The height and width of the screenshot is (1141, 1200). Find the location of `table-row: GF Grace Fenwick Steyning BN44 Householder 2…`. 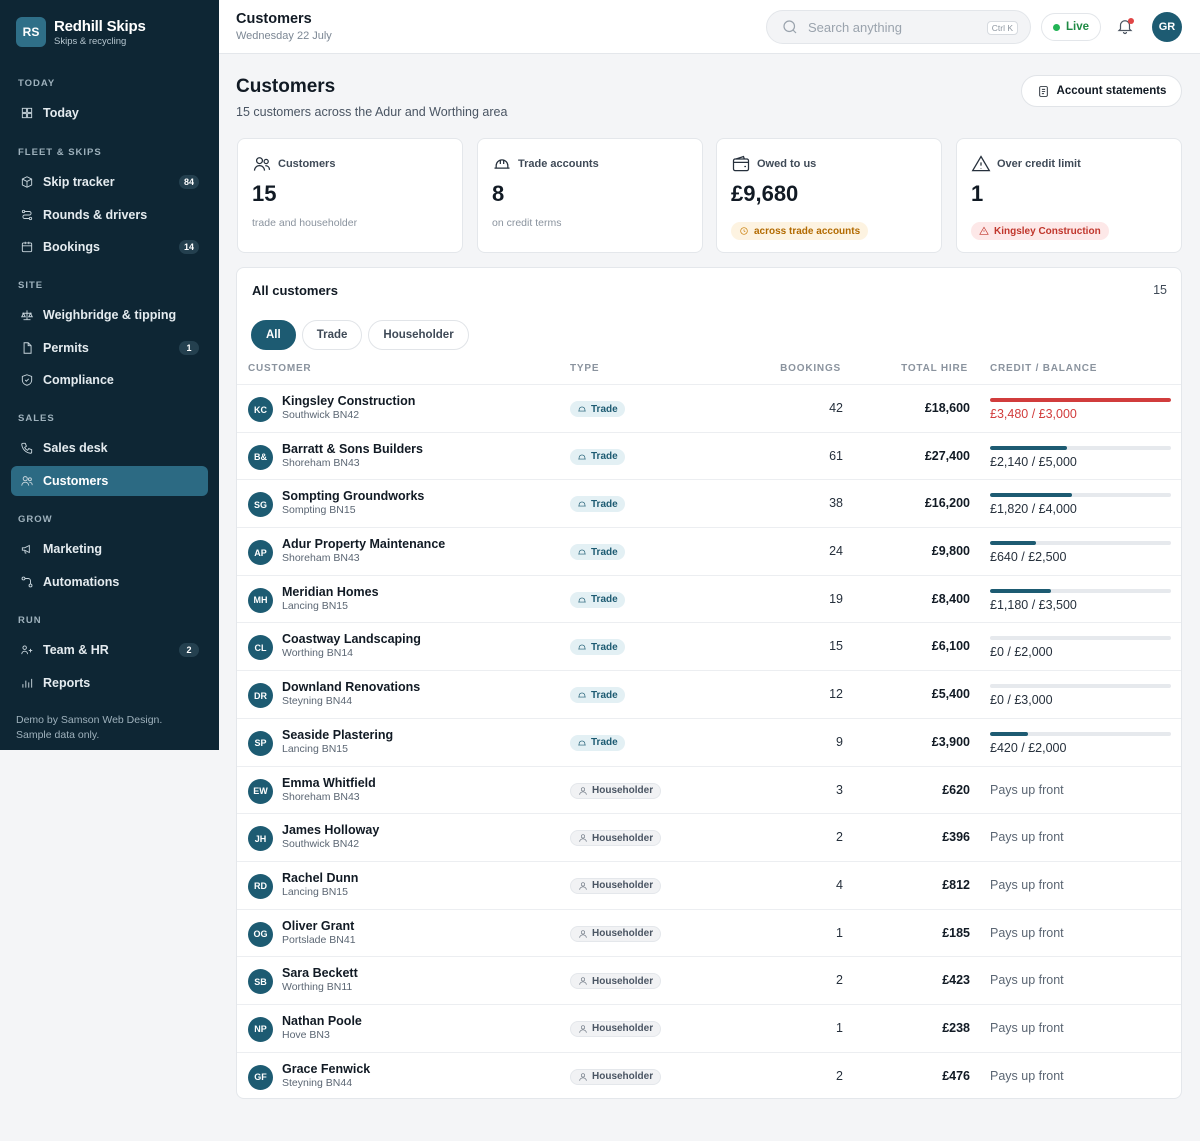

table-row: GF Grace Fenwick Steyning BN44 Householder 2… is located at coordinates (709, 1074).